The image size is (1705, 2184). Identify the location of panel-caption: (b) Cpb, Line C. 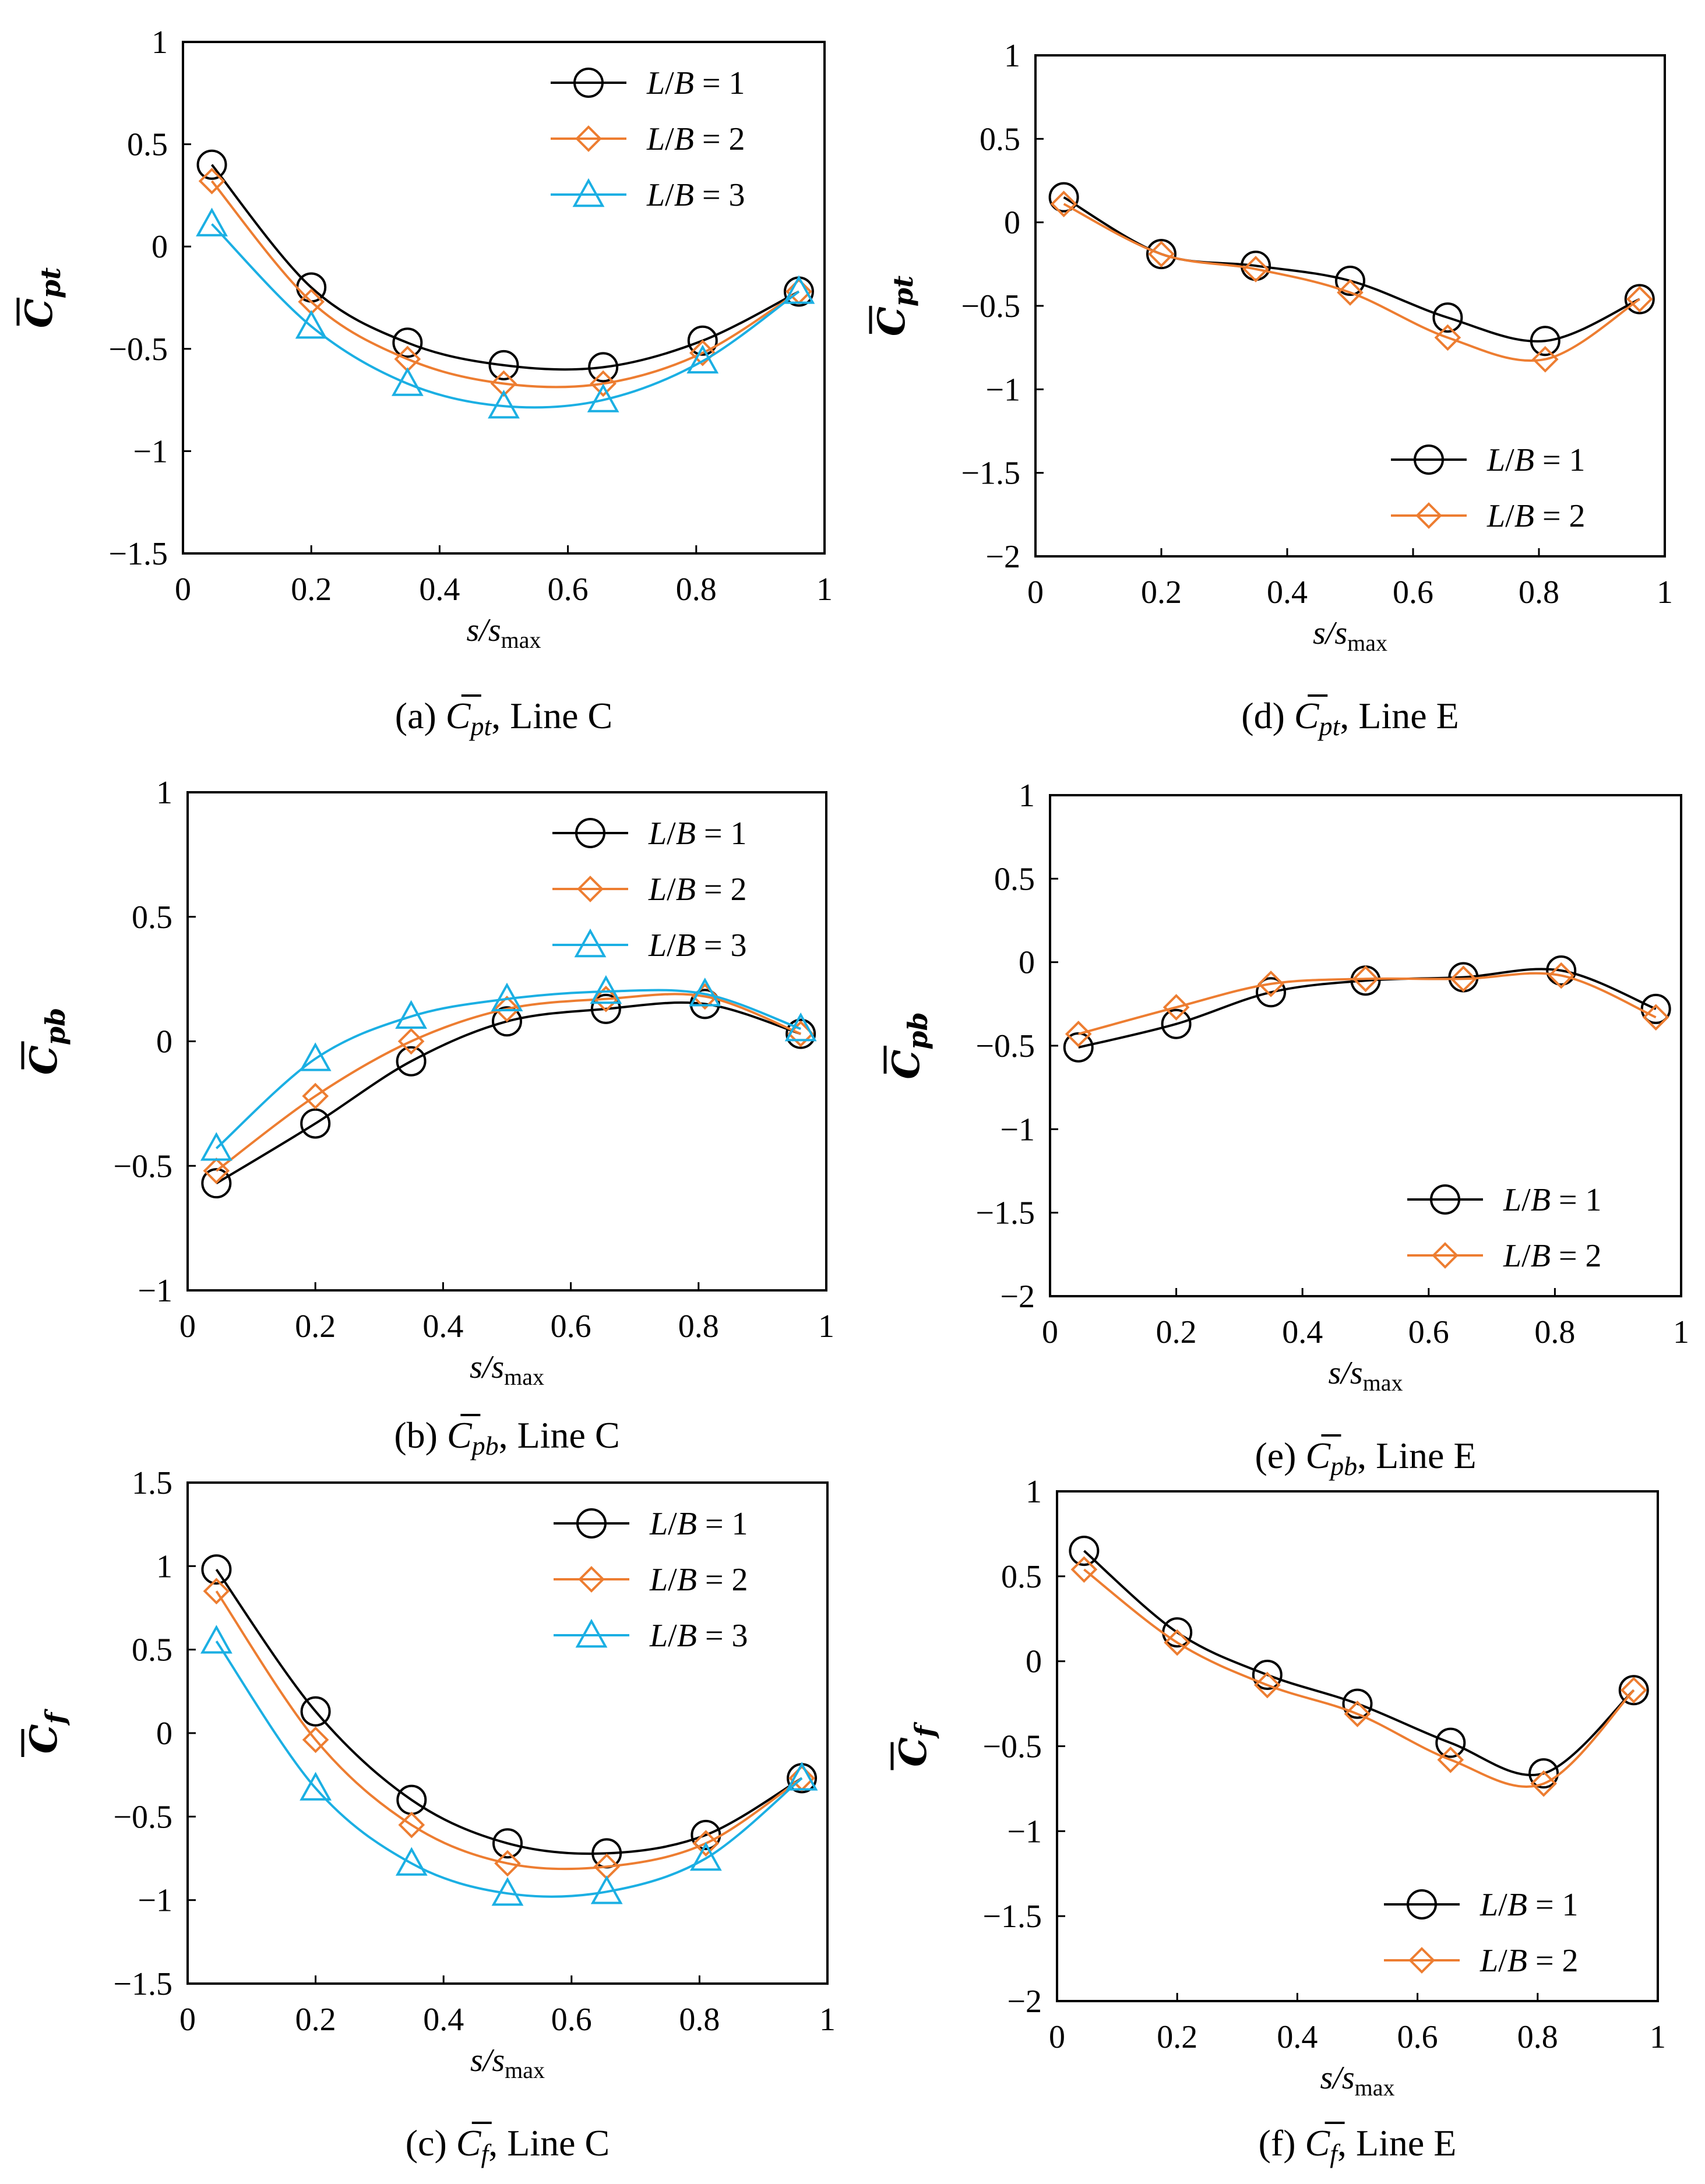
(506, 1437).